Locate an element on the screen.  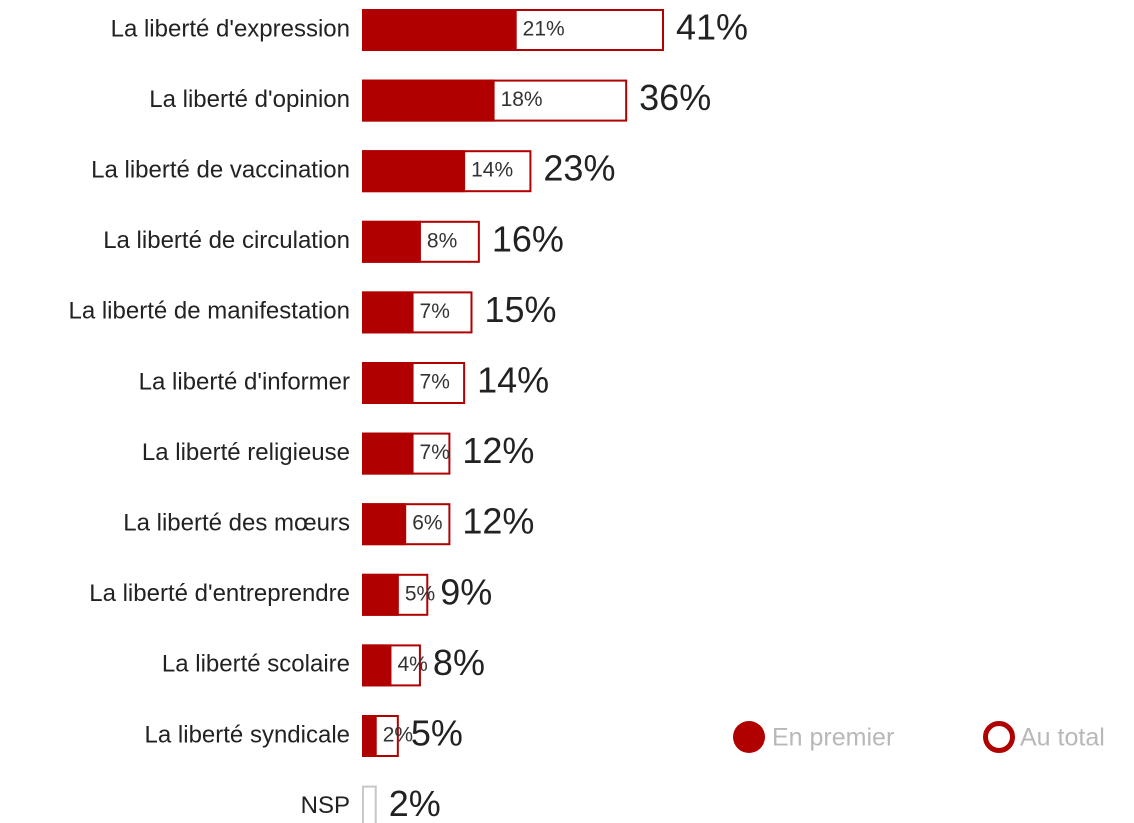
category-label: La liberté d'informer is located at coordinates (244, 381).